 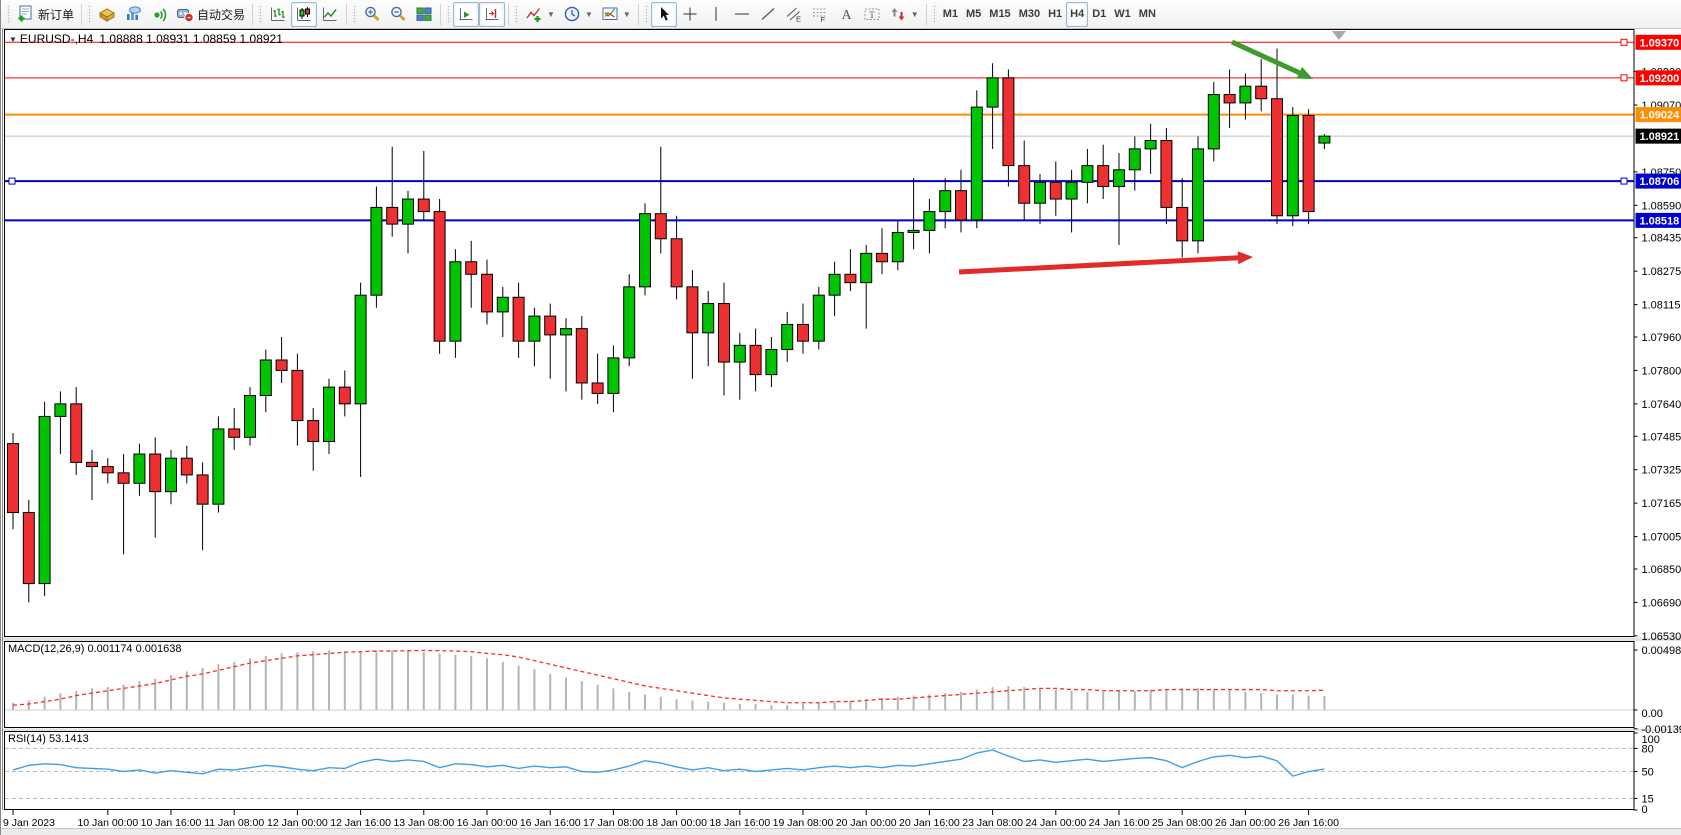 What do you see at coordinates (330, 14) in the screenshot?
I see `line-chart-button` at bounding box center [330, 14].